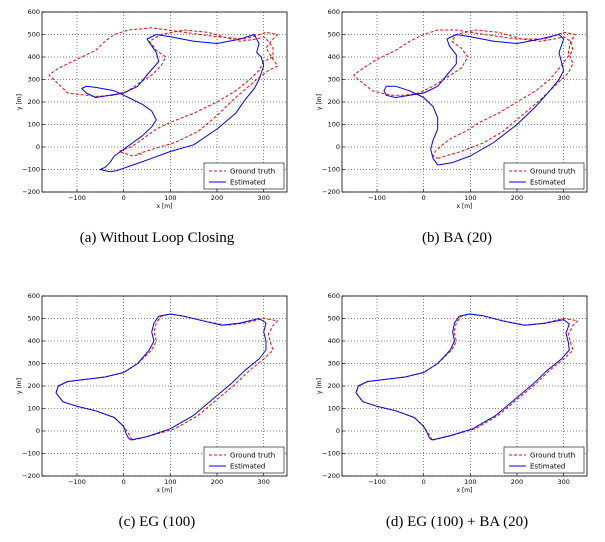 This screenshot has height=542, width=605. I want to click on caption-b: (b) BA (20), so click(457, 238).